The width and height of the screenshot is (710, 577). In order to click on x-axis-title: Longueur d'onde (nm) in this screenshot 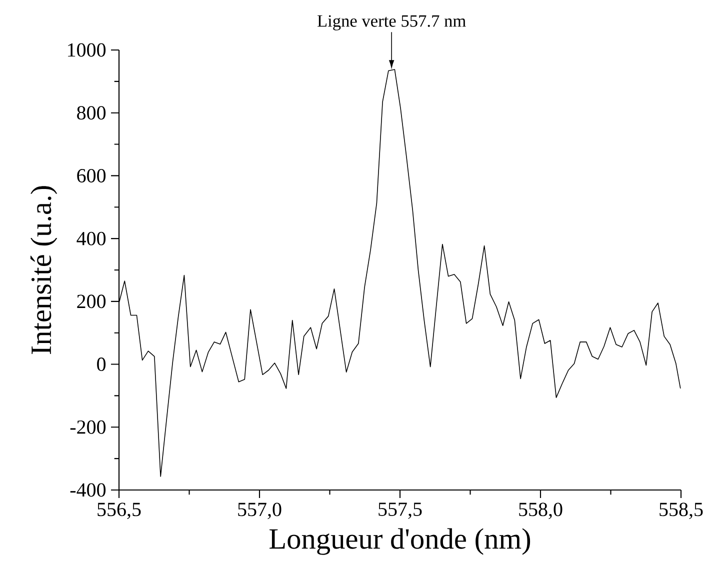, I will do `click(399, 541)`.